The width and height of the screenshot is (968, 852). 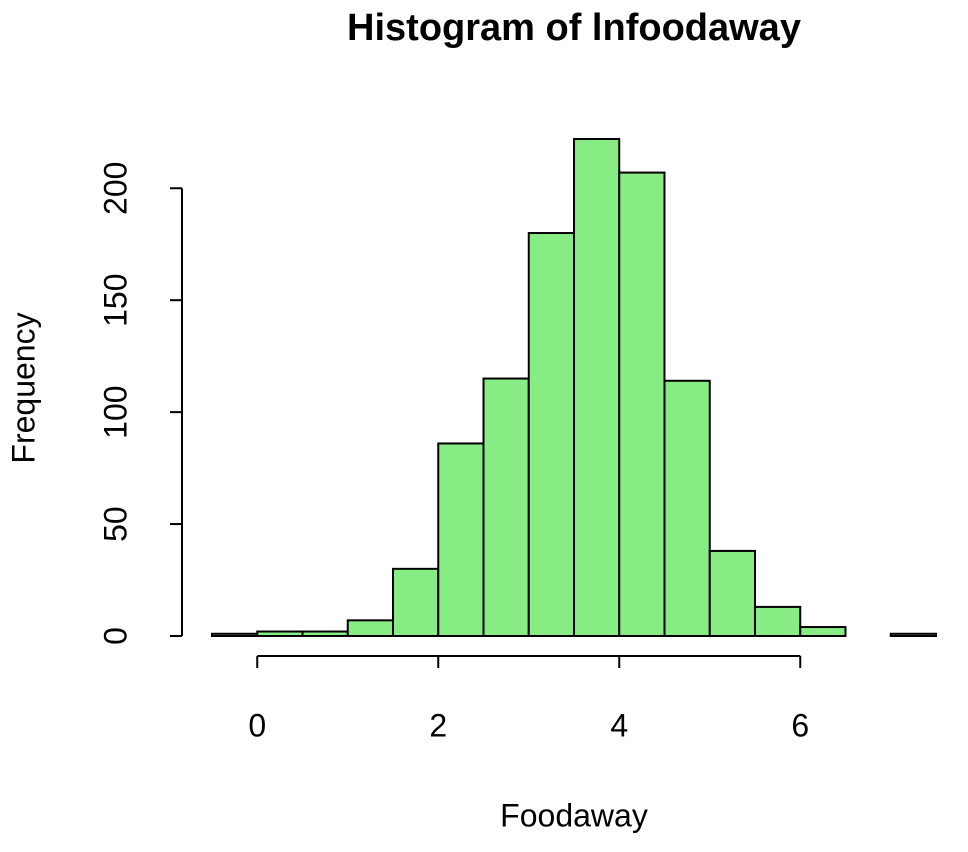 I want to click on y-tick-label: 150, so click(x=115, y=299).